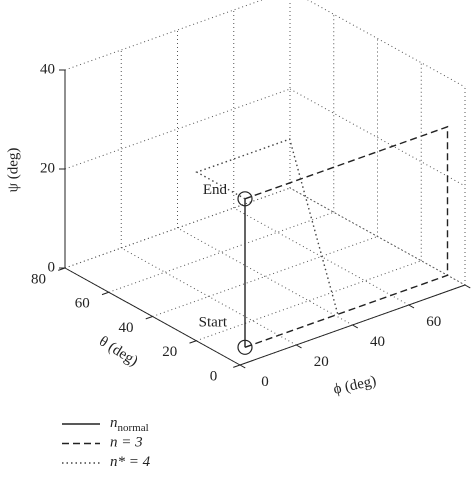 The width and height of the screenshot is (474, 481). Describe the element at coordinates (82, 304) in the screenshot. I see `x-tick-label: 60` at that location.